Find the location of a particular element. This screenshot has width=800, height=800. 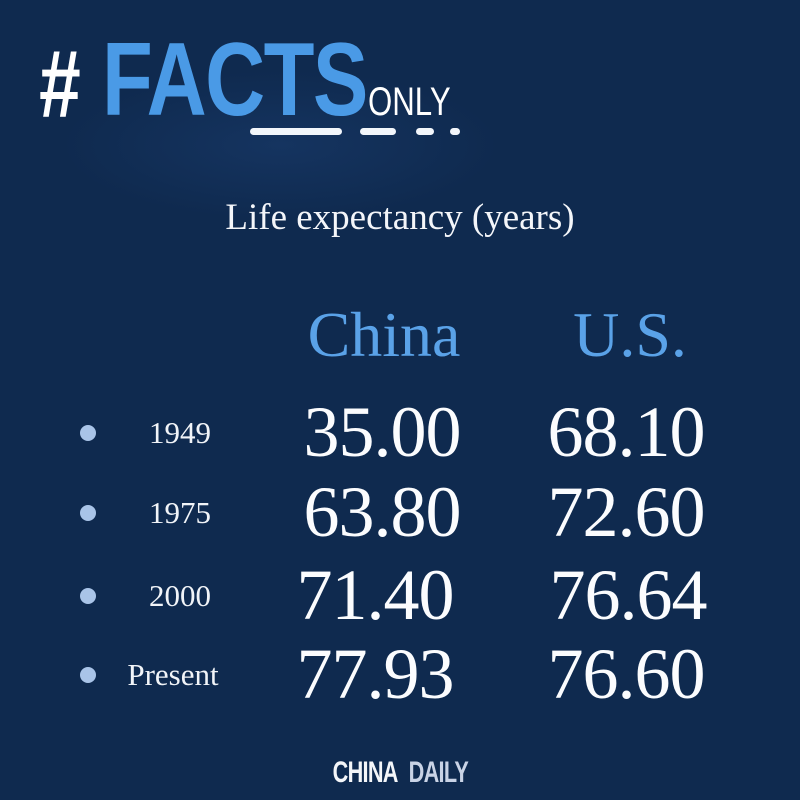

brand-daily: DAILY is located at coordinates (438, 772).